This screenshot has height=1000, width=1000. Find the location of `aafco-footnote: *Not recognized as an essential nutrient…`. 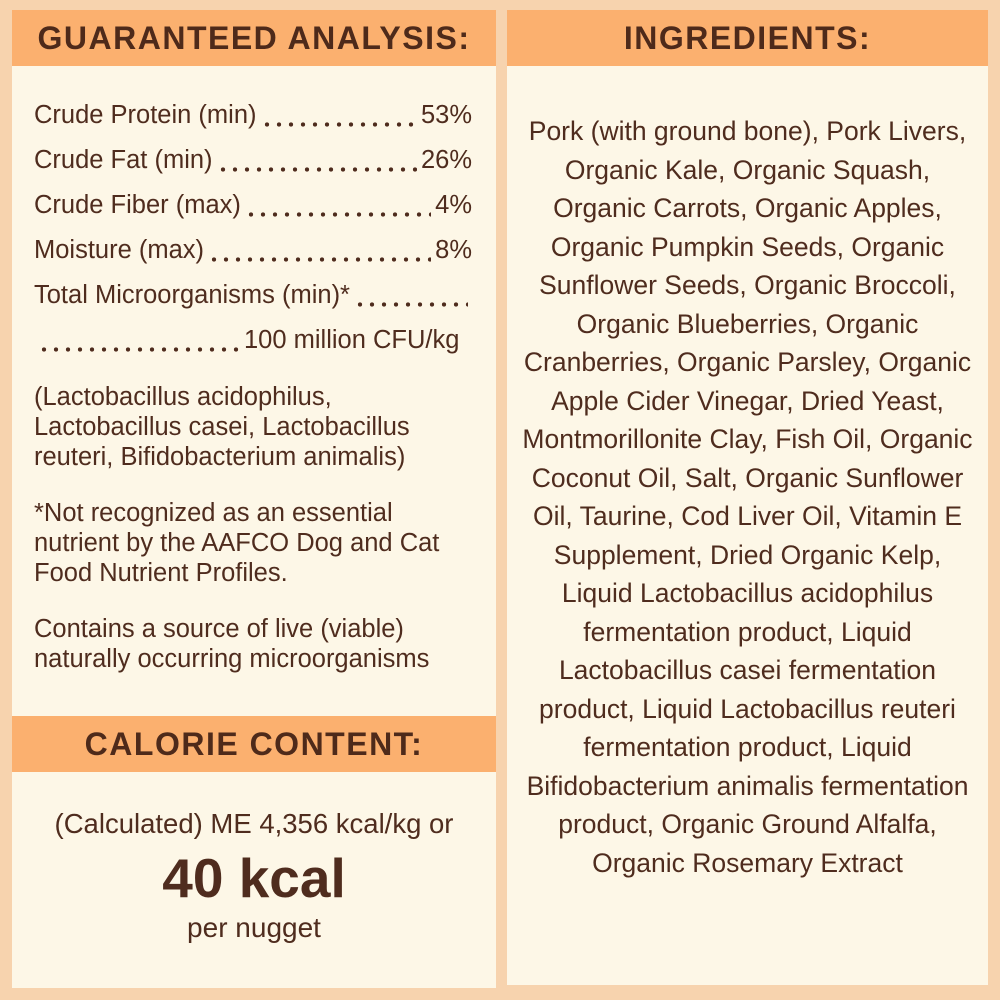

aafco-footnote: *Not recognized as an essential nutrient… is located at coordinates (237, 543).